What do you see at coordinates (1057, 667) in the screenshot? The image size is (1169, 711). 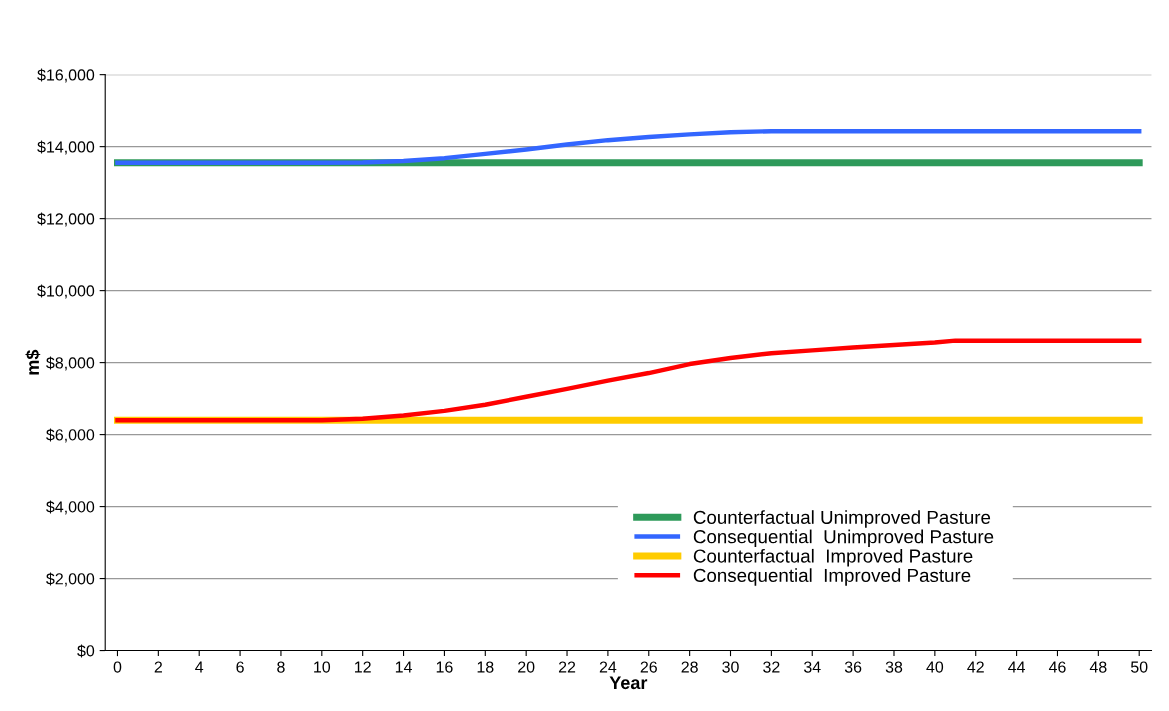 I see `x-tick-label: 46` at bounding box center [1057, 667].